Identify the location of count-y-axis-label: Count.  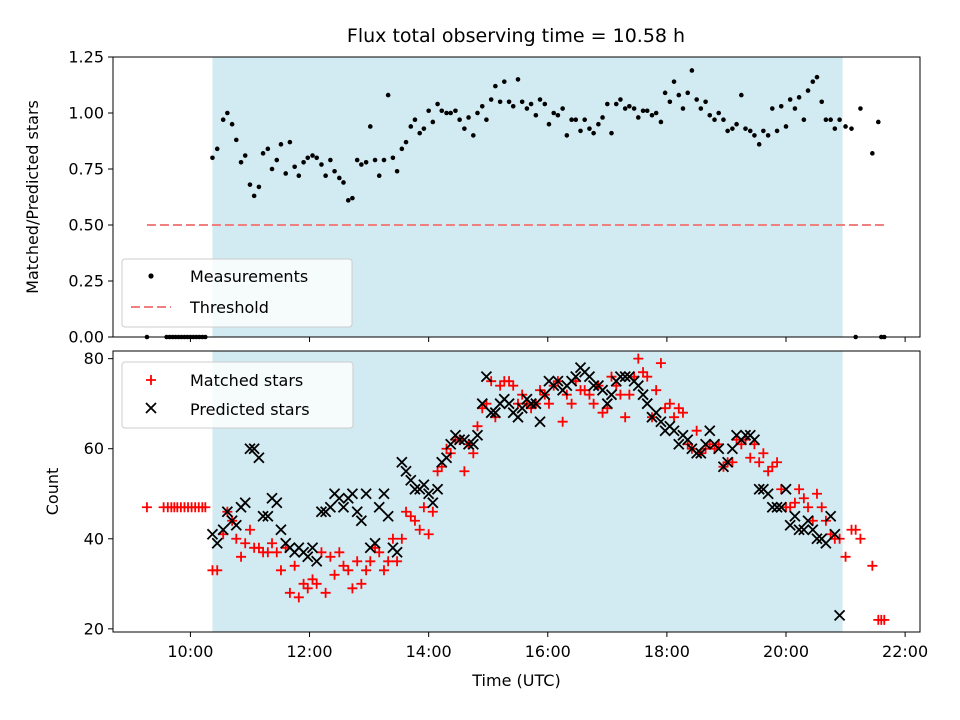
(52, 492).